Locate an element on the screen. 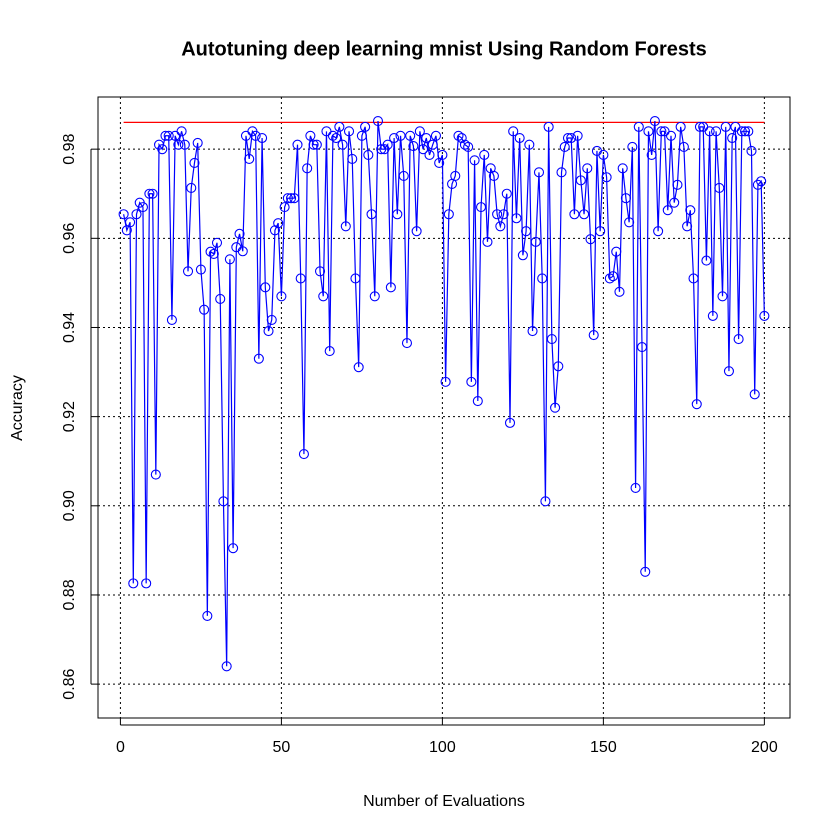 This screenshot has width=840, height=840. y-tick-label: 0.90 is located at coordinates (69, 505).